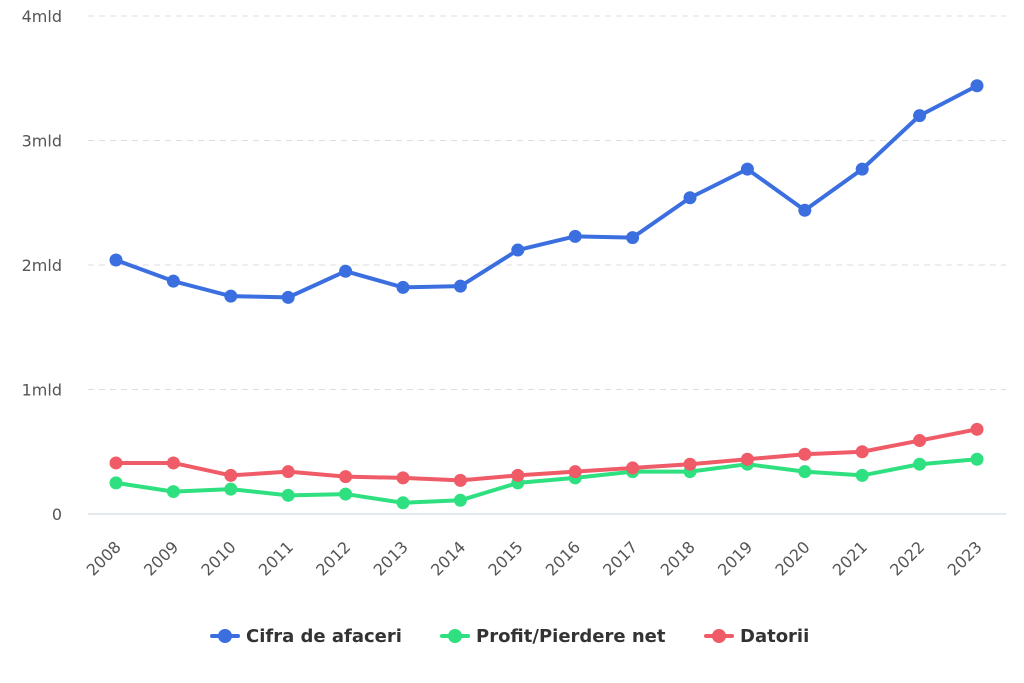  I want to click on y-tick-label: 3mld, so click(42, 141).